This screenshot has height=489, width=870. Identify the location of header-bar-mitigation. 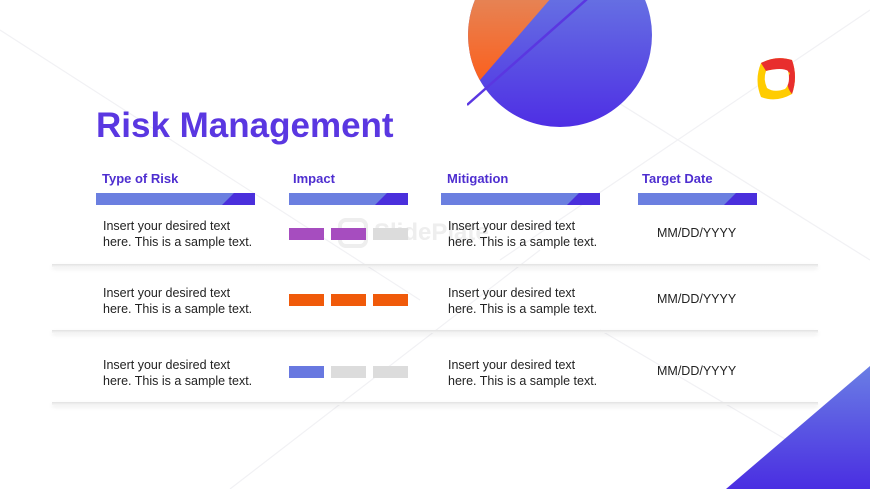
(520, 199).